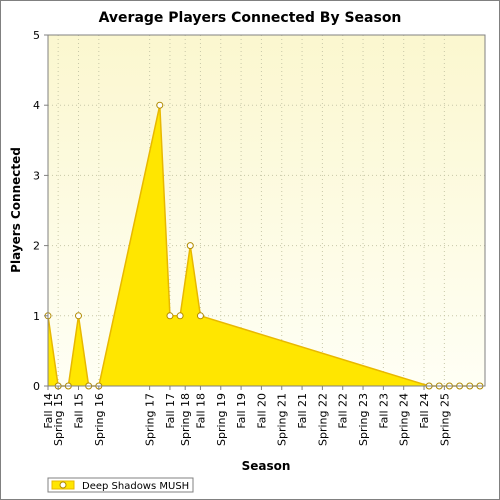 The height and width of the screenshot is (500, 500). Describe the element at coordinates (185, 419) in the screenshot. I see `x-tick-label: Spring 18` at that location.